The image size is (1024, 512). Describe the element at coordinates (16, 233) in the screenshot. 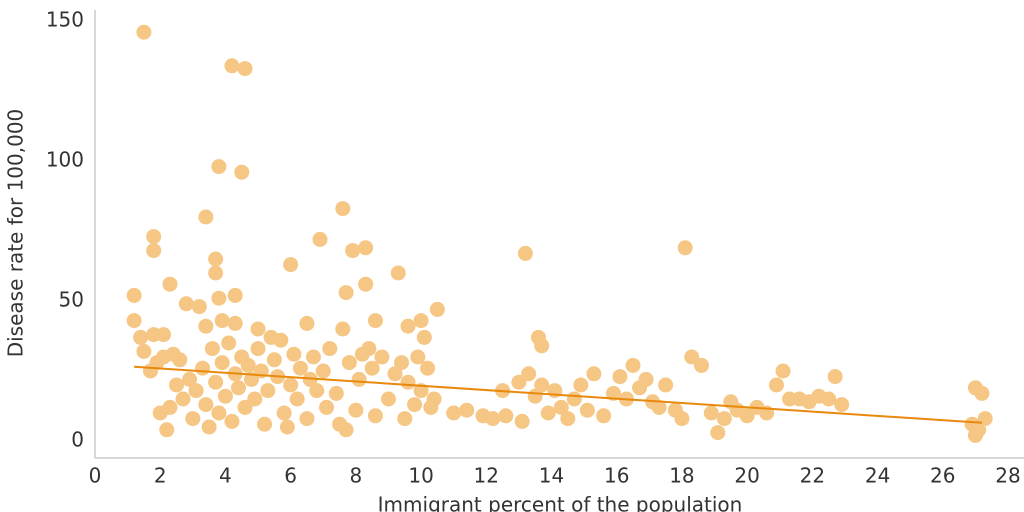

I see `y-axis-label: Disease rate for 100,000` at that location.